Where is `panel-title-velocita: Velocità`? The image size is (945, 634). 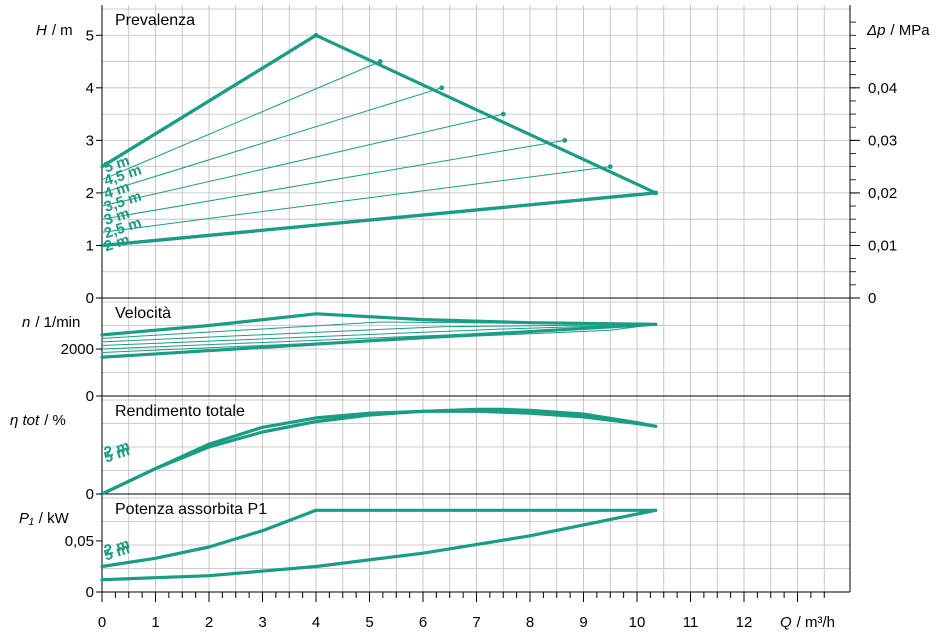
panel-title-velocita: Velocità is located at coordinates (143, 313).